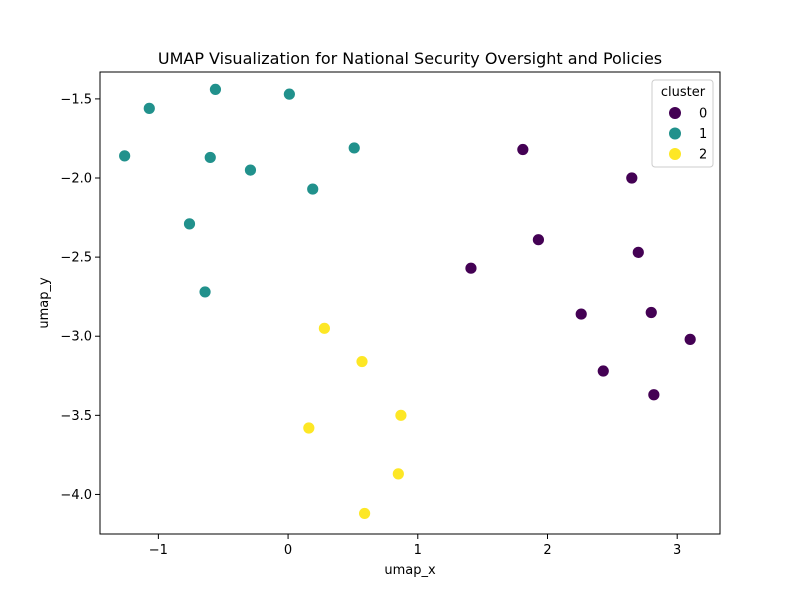 The image size is (800, 600). Describe the element at coordinates (547, 550) in the screenshot. I see `x-tick-label: 2` at that location.